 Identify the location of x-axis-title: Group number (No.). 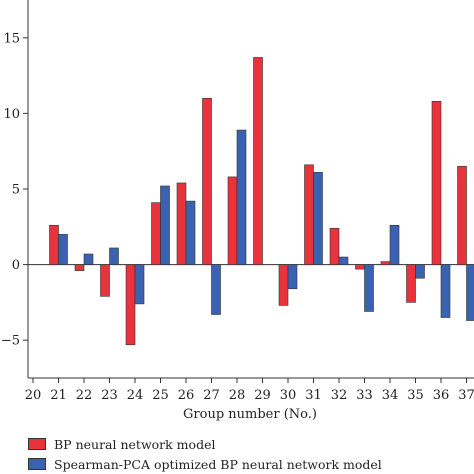
(250, 414).